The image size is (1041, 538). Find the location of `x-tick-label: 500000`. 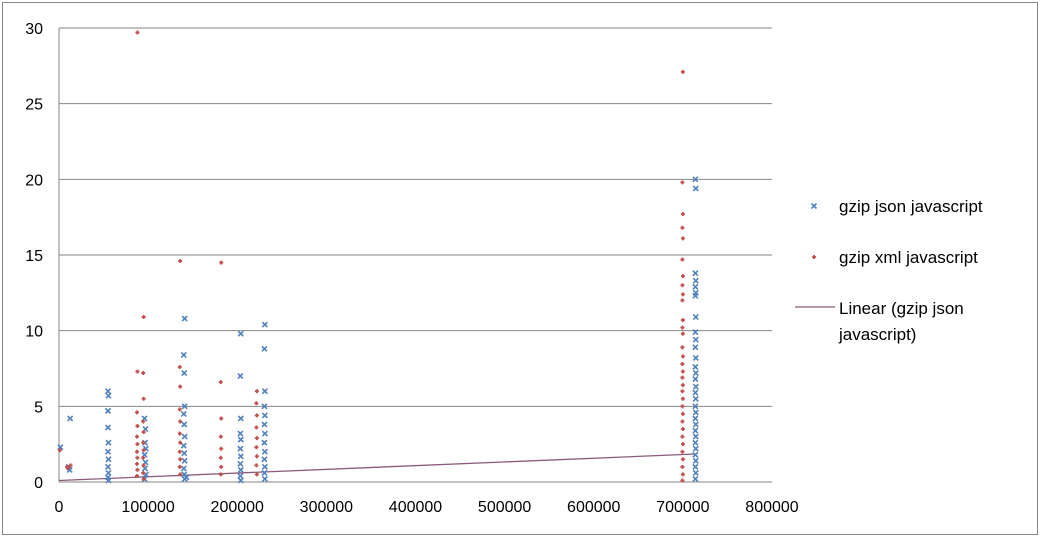

x-tick-label: 500000 is located at coordinates (504, 507).